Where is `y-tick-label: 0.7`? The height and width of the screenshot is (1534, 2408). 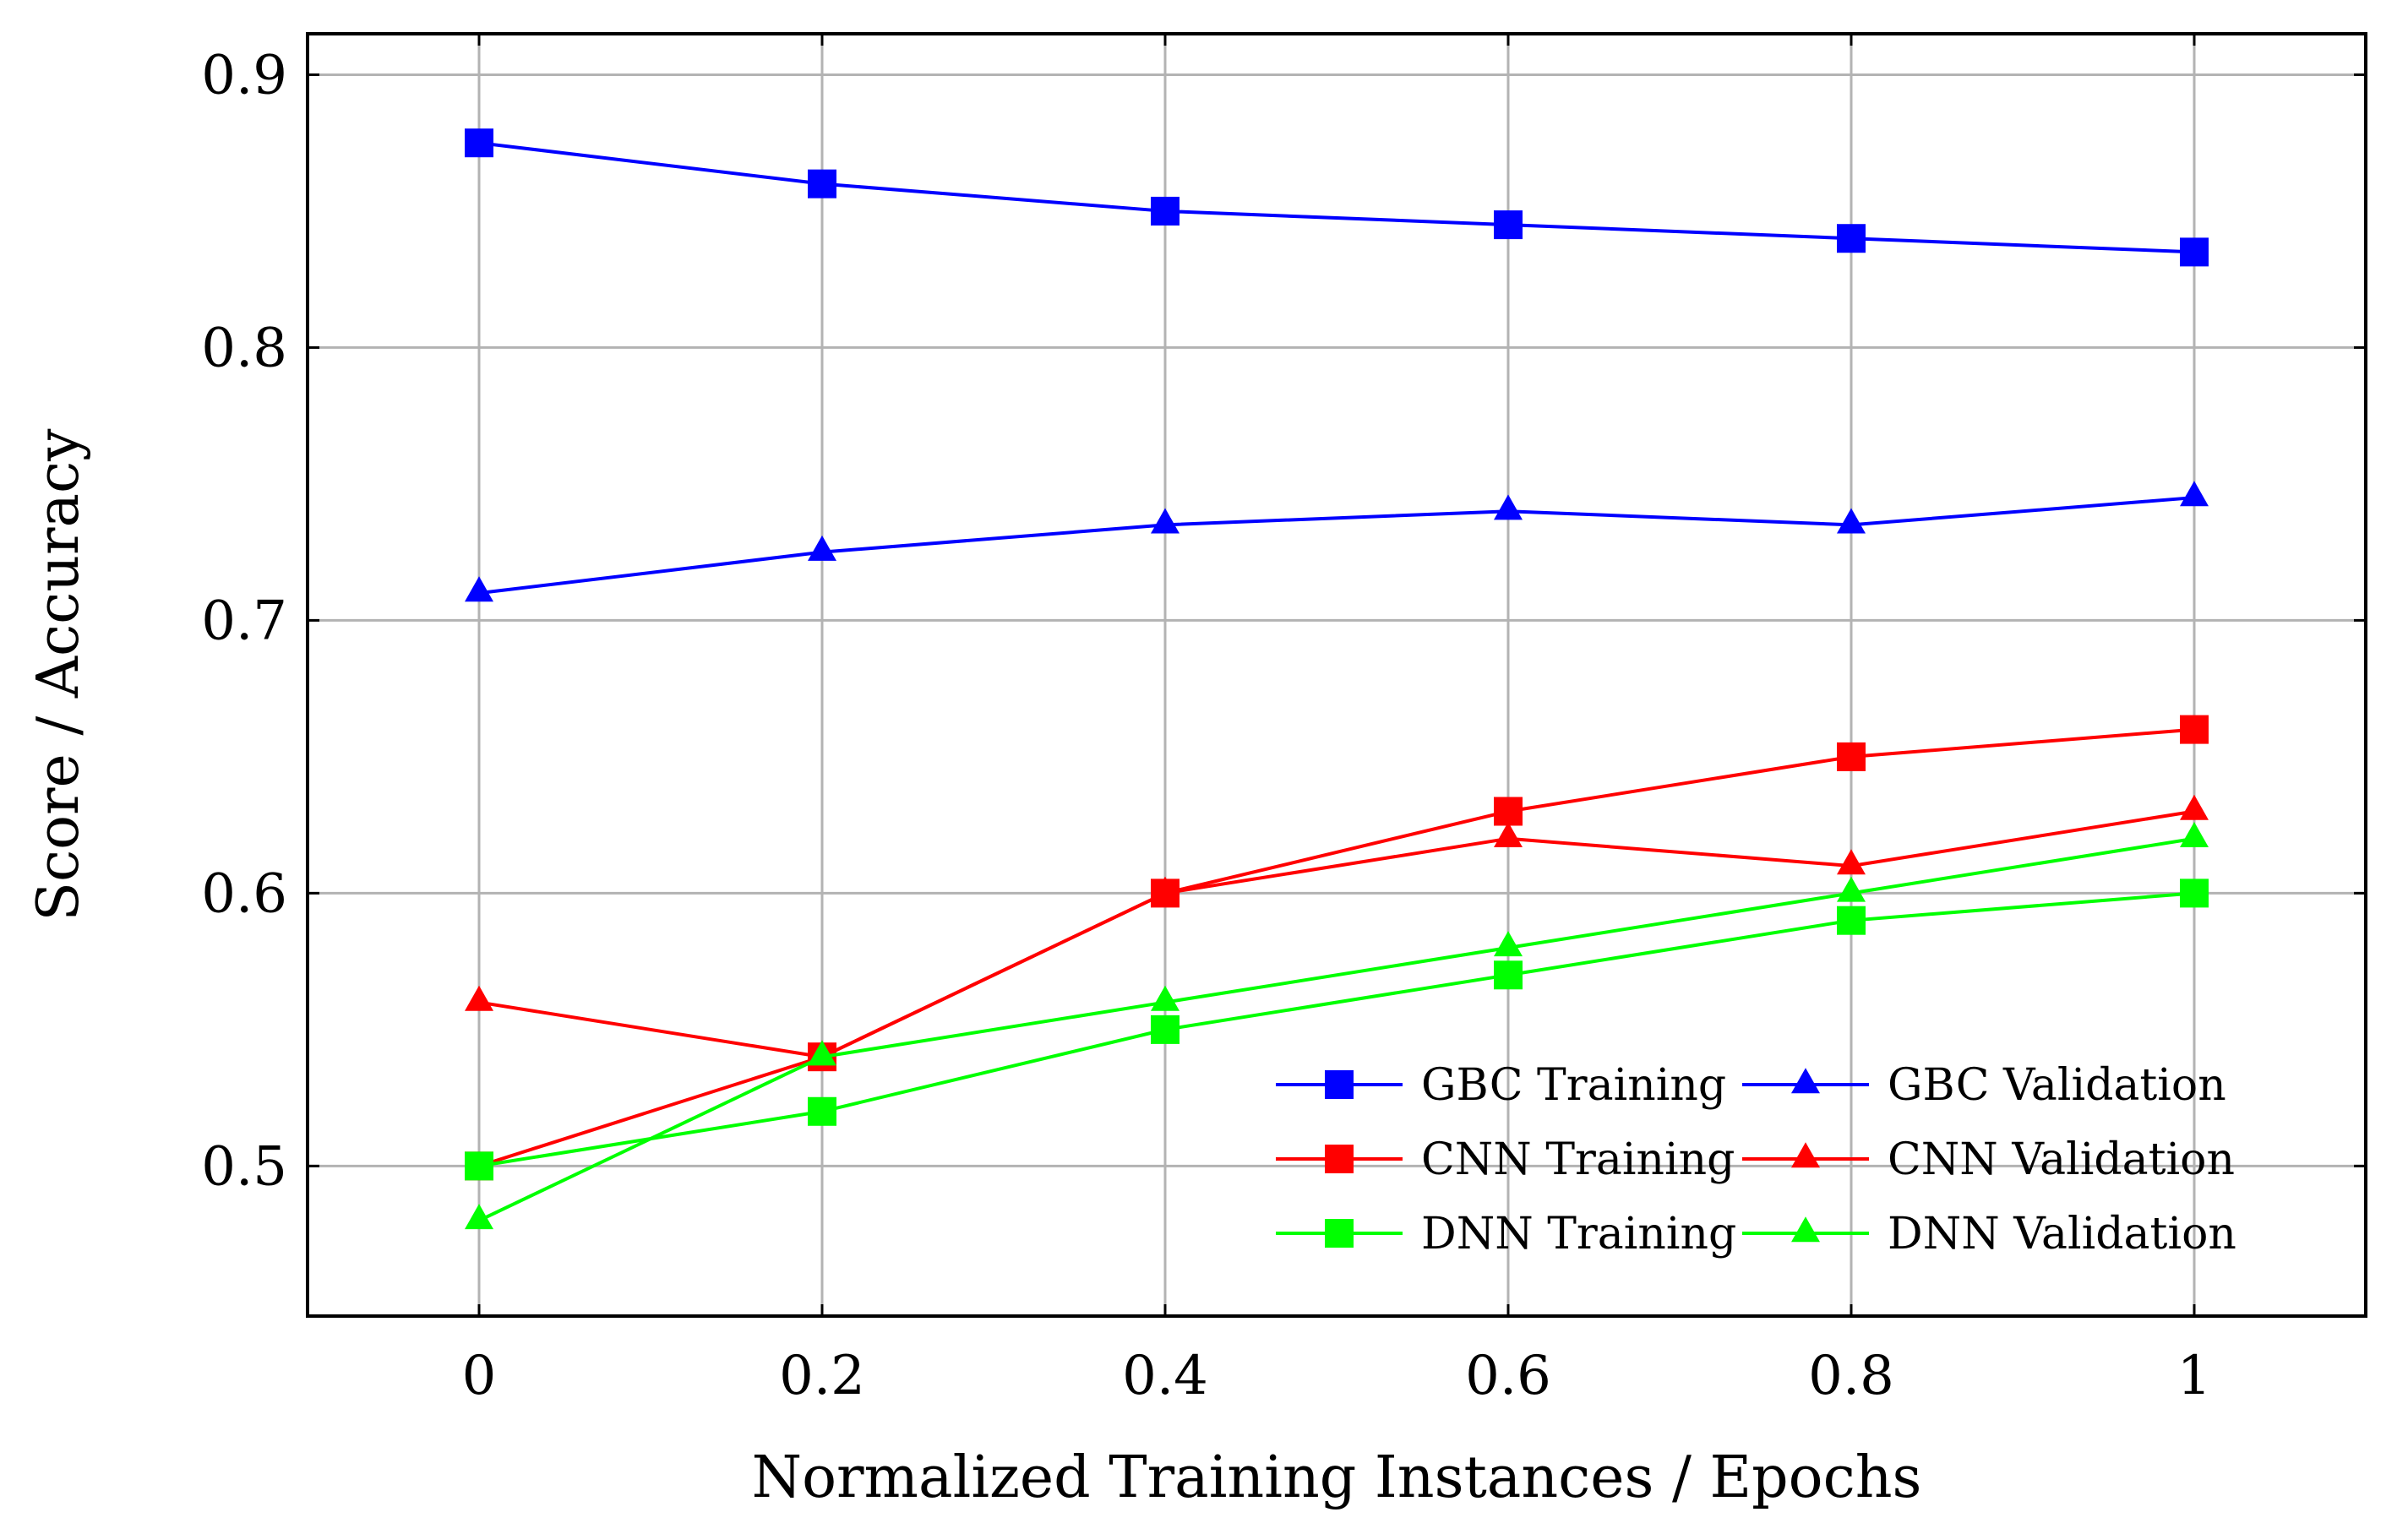 y-tick-label: 0.7 is located at coordinates (244, 621).